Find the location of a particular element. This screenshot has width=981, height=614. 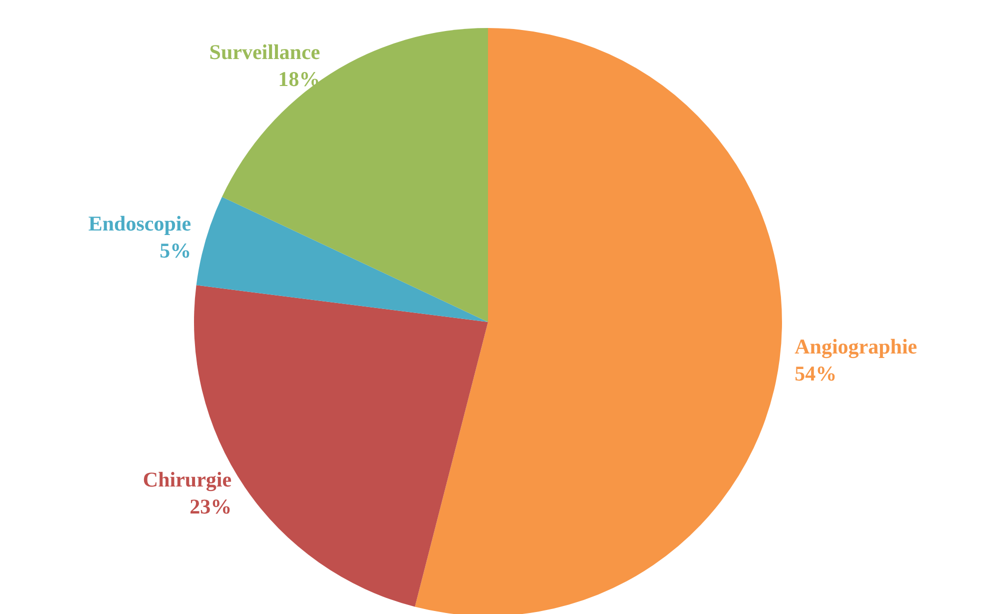

slice-label: Angiographie is located at coordinates (856, 346).